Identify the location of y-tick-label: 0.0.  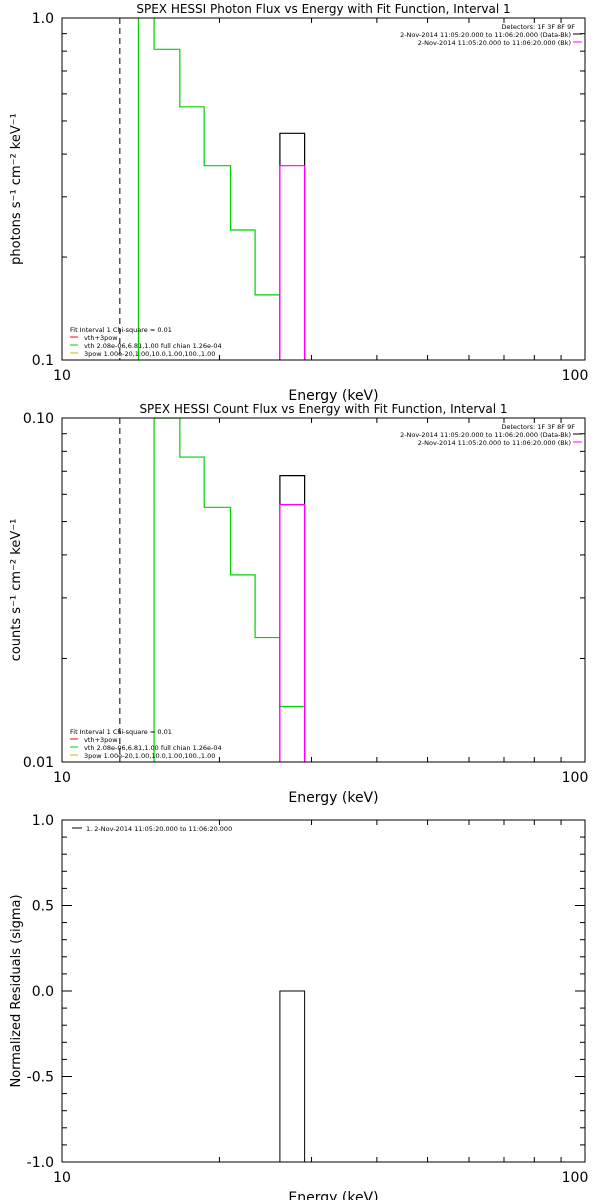
(43, 992).